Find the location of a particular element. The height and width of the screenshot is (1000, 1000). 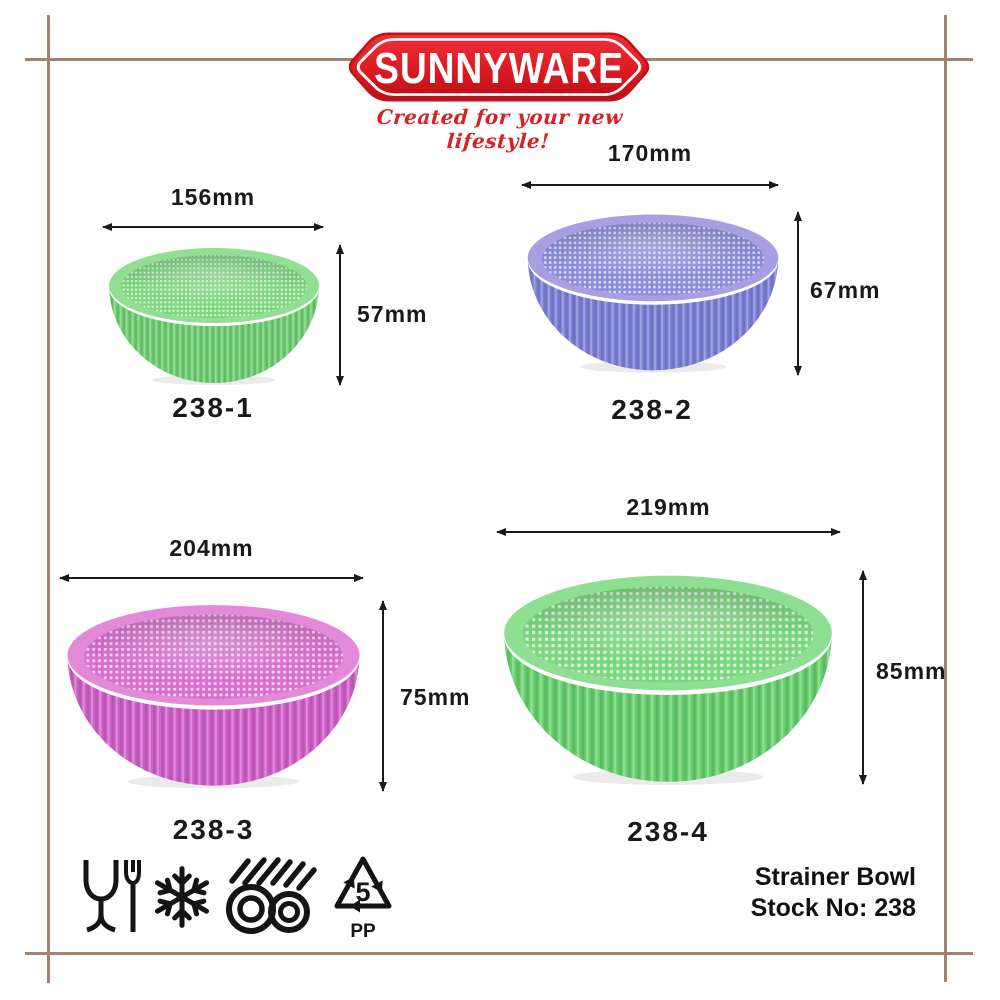

product-name: Strainer Bowl is located at coordinates (835, 877).